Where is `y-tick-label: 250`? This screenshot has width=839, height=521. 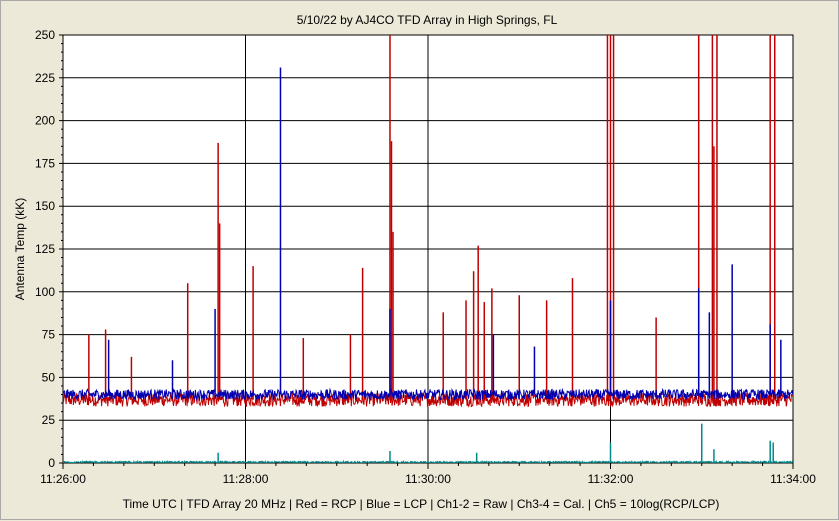 y-tick-label: 250 is located at coordinates (45, 35).